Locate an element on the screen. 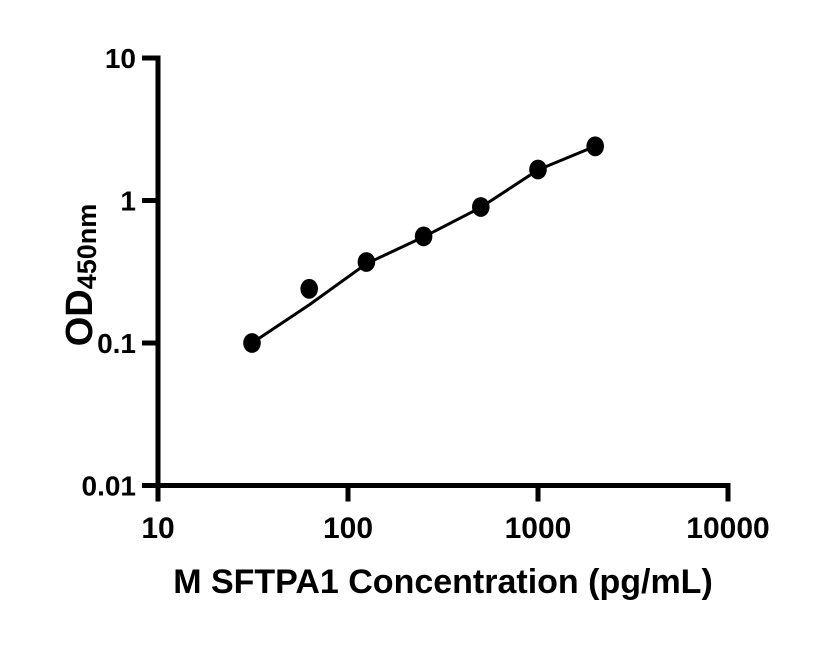  y-axis-title: OD450nm is located at coordinates (80, 275).